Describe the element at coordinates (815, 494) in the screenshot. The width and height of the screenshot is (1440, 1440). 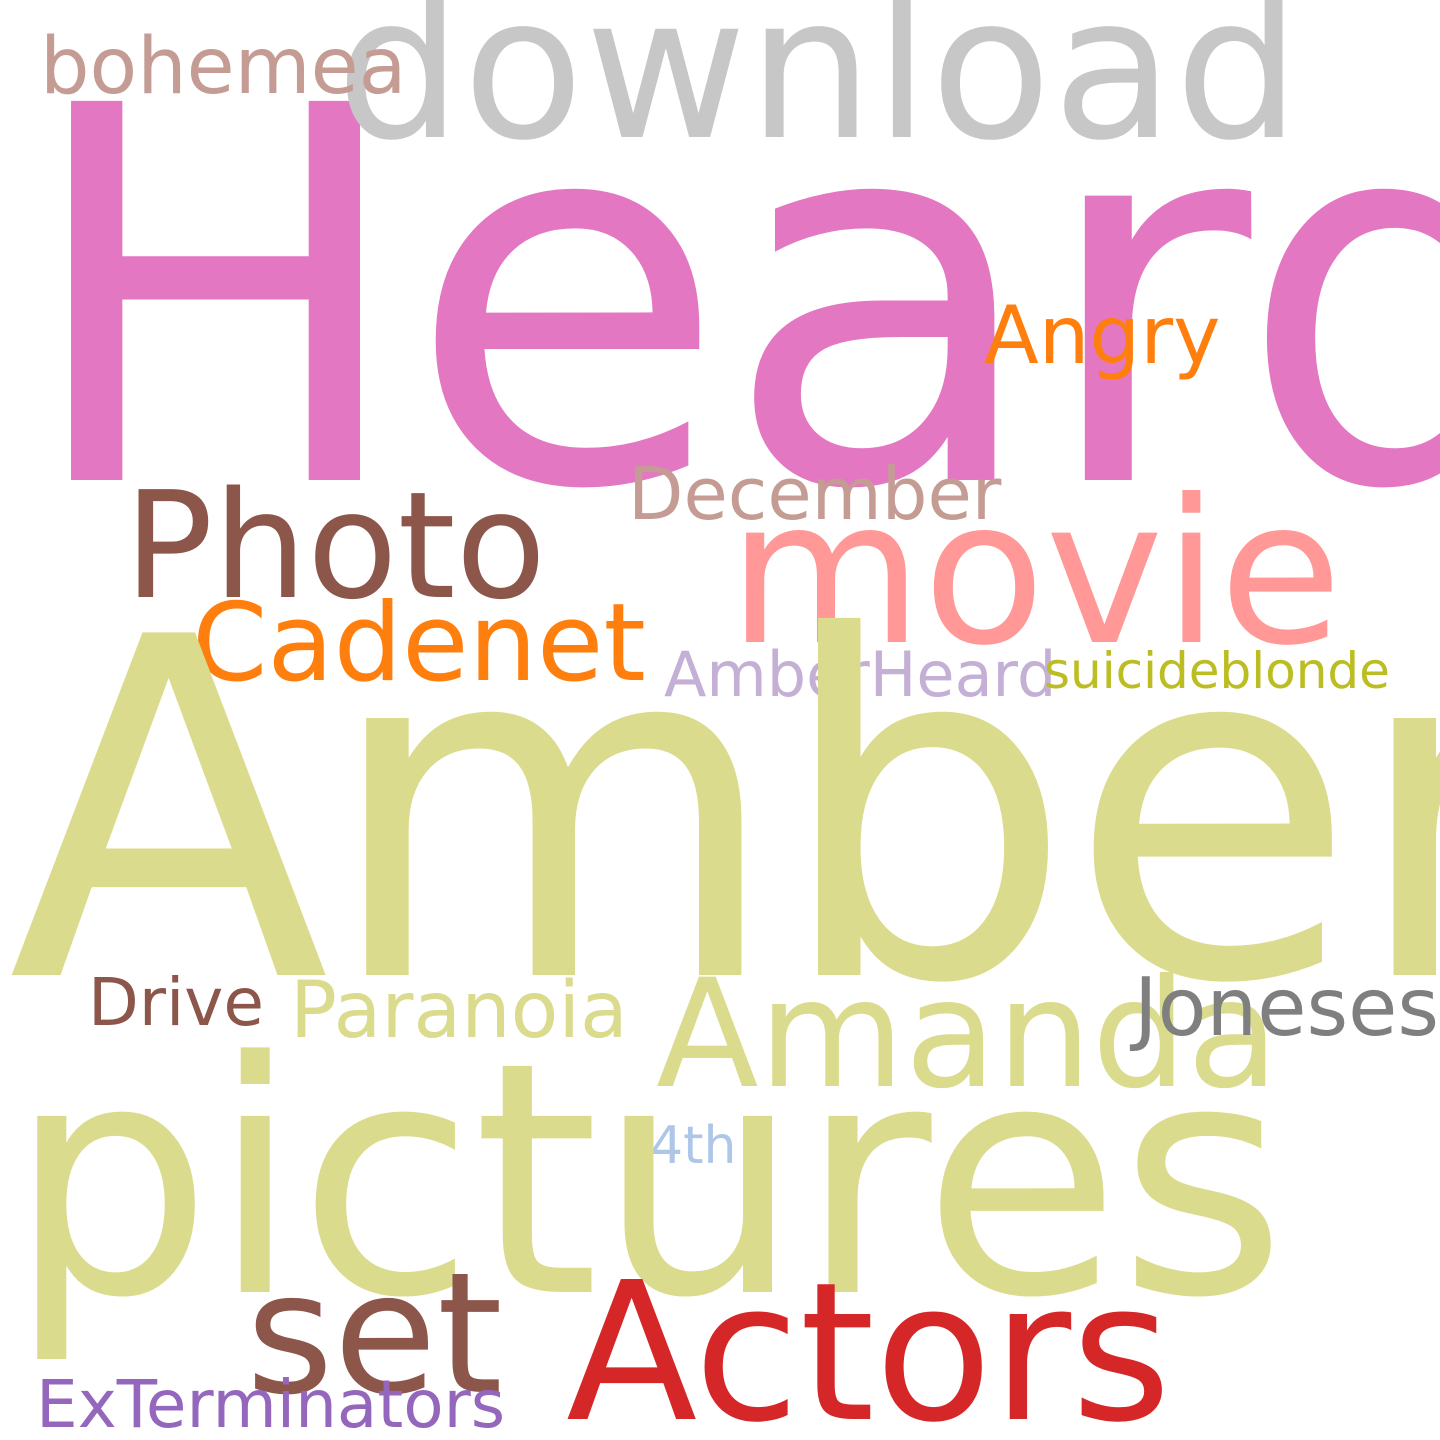
I see `word-december: December` at that location.